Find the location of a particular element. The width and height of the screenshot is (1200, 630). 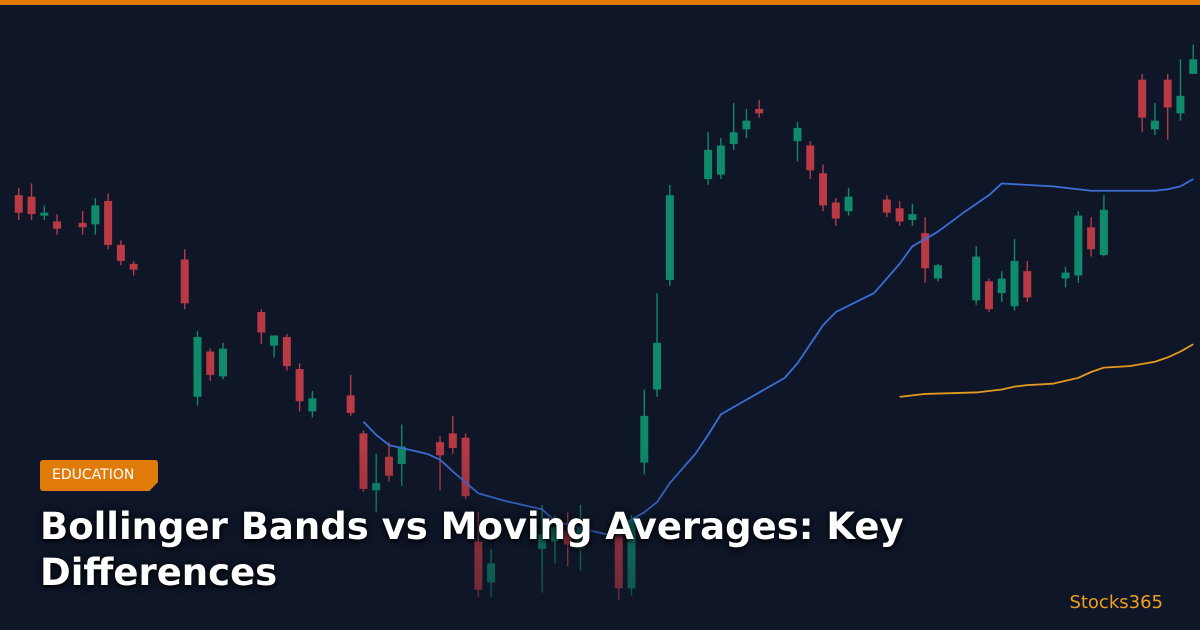

brand-logo-text: Stocks365 is located at coordinates (1116, 602).